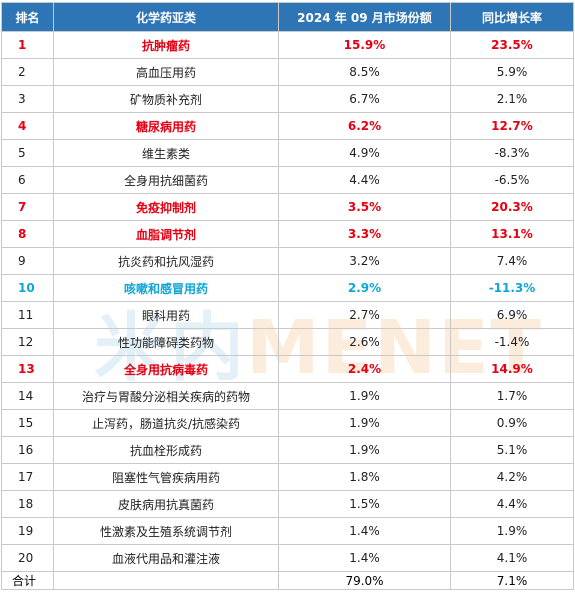 Image resolution: width=575 pixels, height=607 pixels. Describe the element at coordinates (512, 342) in the screenshot. I see `growth-rate-cell: -1.4%` at that location.